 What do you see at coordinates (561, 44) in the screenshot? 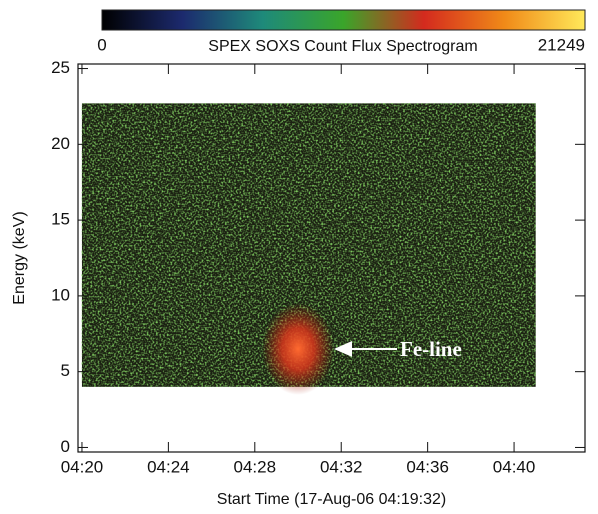
I see `colorbar-max-label: 21249` at bounding box center [561, 44].